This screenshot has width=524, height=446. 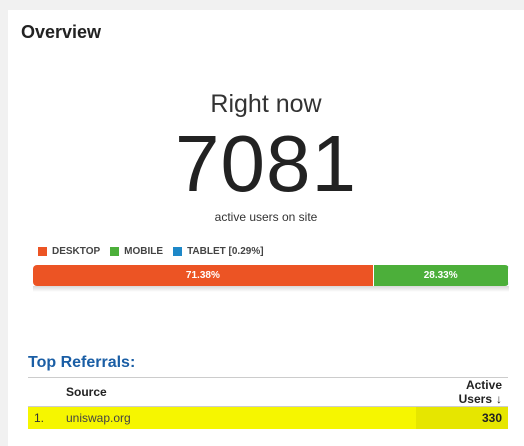 I want to click on active-users-subtitle: active users on site, so click(x=266, y=217).